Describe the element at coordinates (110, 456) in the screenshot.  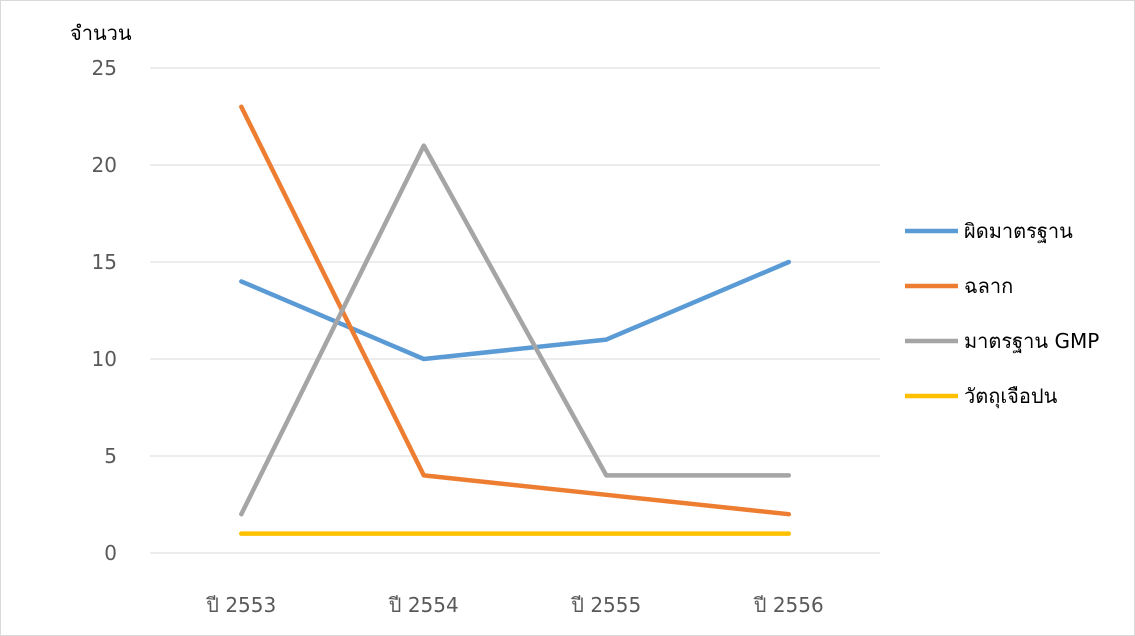
I see `y-tick-label: 5` at that location.